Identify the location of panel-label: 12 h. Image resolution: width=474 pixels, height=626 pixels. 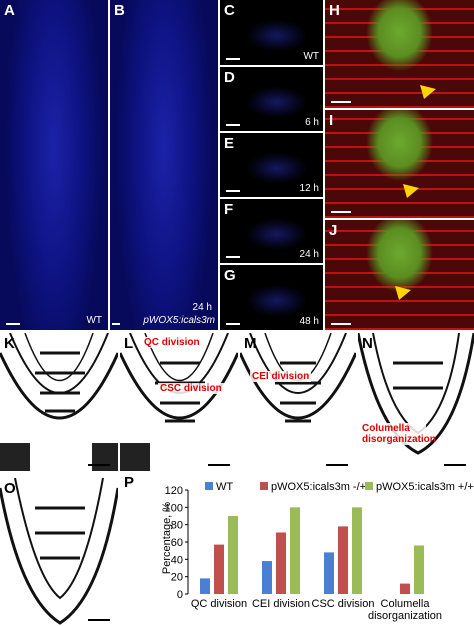
(309, 188).